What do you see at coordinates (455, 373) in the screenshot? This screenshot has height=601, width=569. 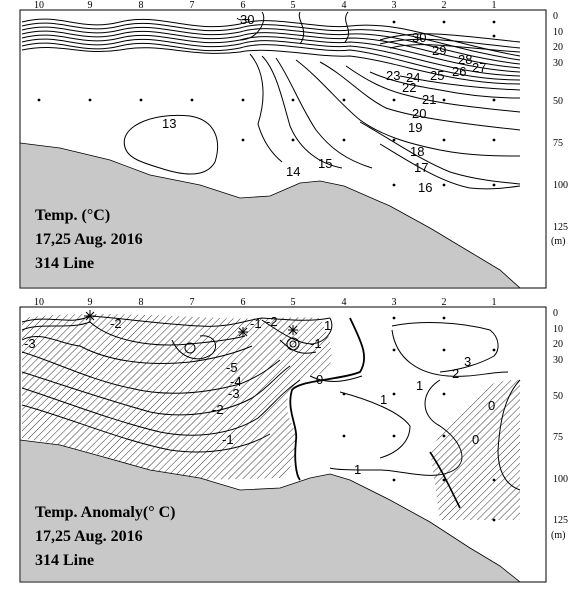 I see `contour-label: 2` at bounding box center [455, 373].